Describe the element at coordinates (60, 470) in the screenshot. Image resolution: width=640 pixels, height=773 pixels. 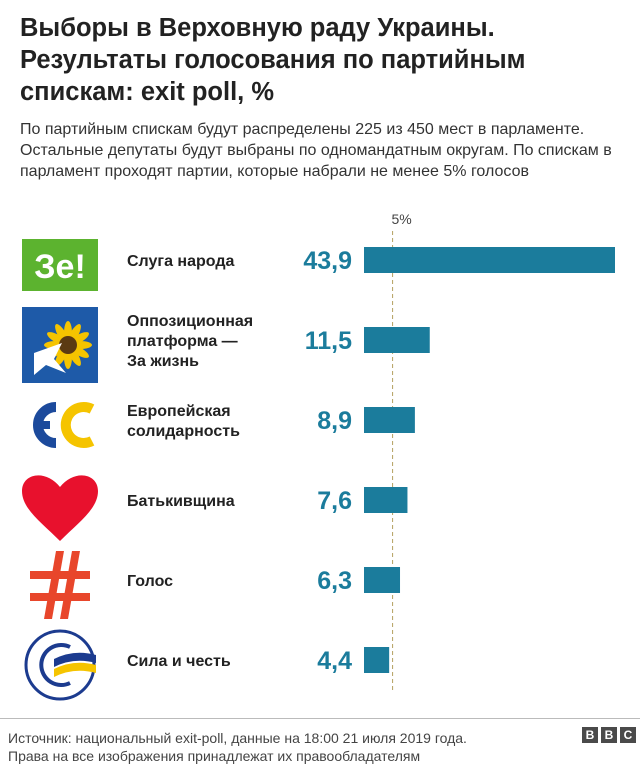
I see `party-logos-group: Зе!` at that location.